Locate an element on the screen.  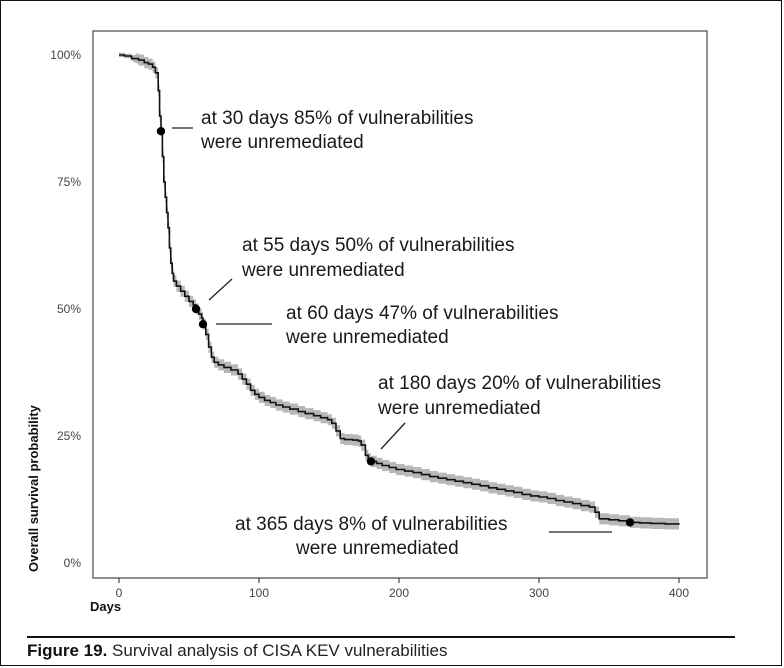
annotation-55-line2: were unremediated is located at coordinates (323, 270).